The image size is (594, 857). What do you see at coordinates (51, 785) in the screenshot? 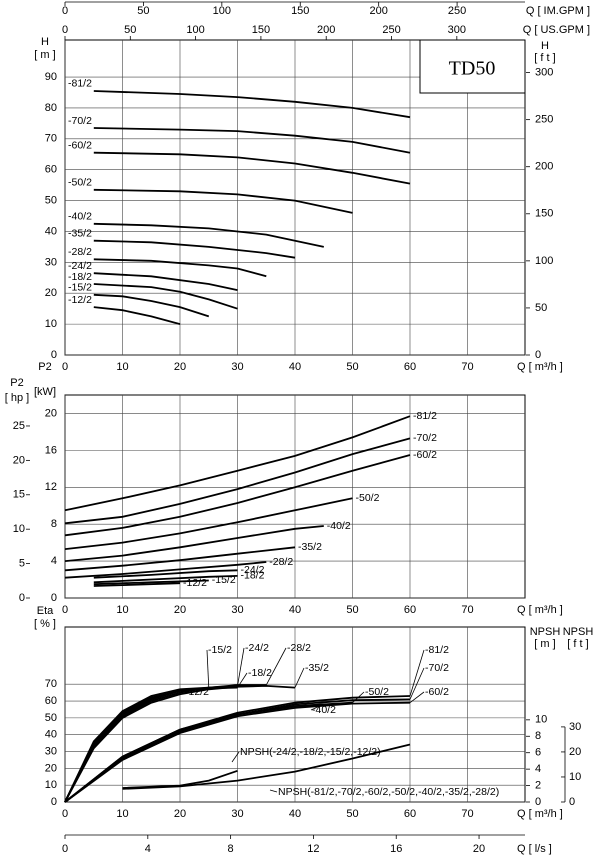
I see `y-tick-label: 10` at bounding box center [51, 785].